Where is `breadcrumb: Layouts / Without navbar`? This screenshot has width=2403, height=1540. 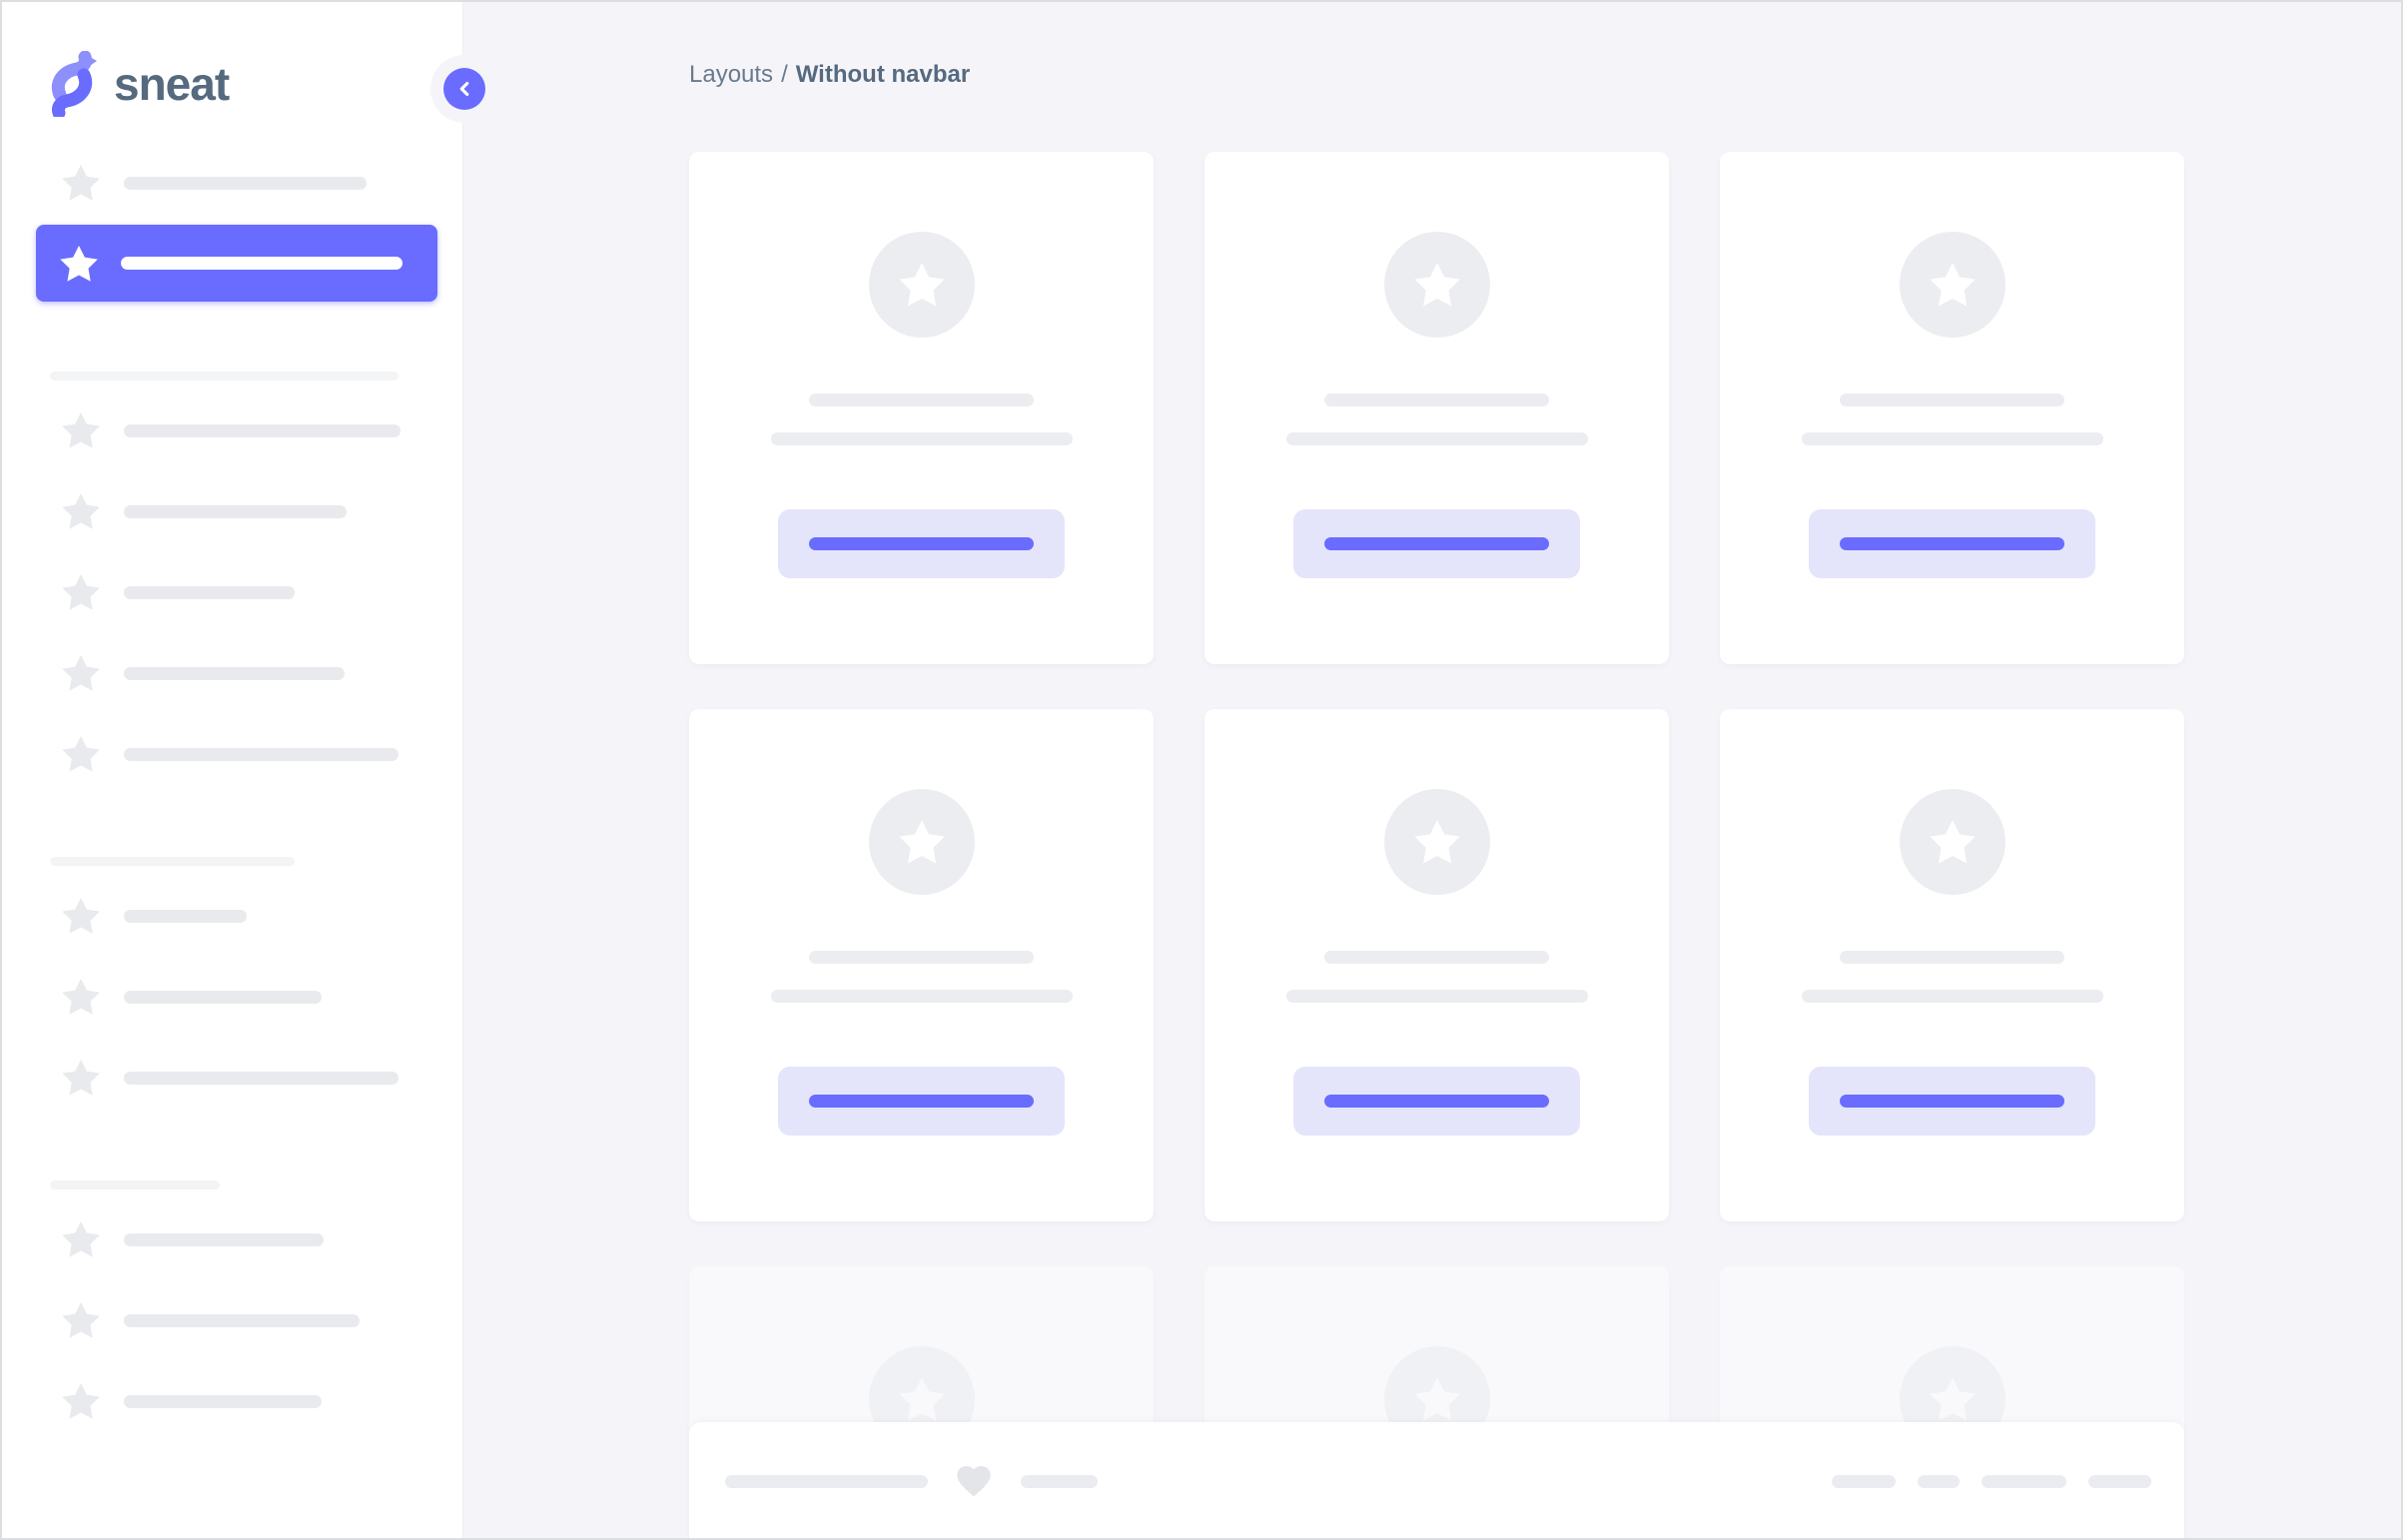 breadcrumb: Layouts / Without navbar is located at coordinates (829, 75).